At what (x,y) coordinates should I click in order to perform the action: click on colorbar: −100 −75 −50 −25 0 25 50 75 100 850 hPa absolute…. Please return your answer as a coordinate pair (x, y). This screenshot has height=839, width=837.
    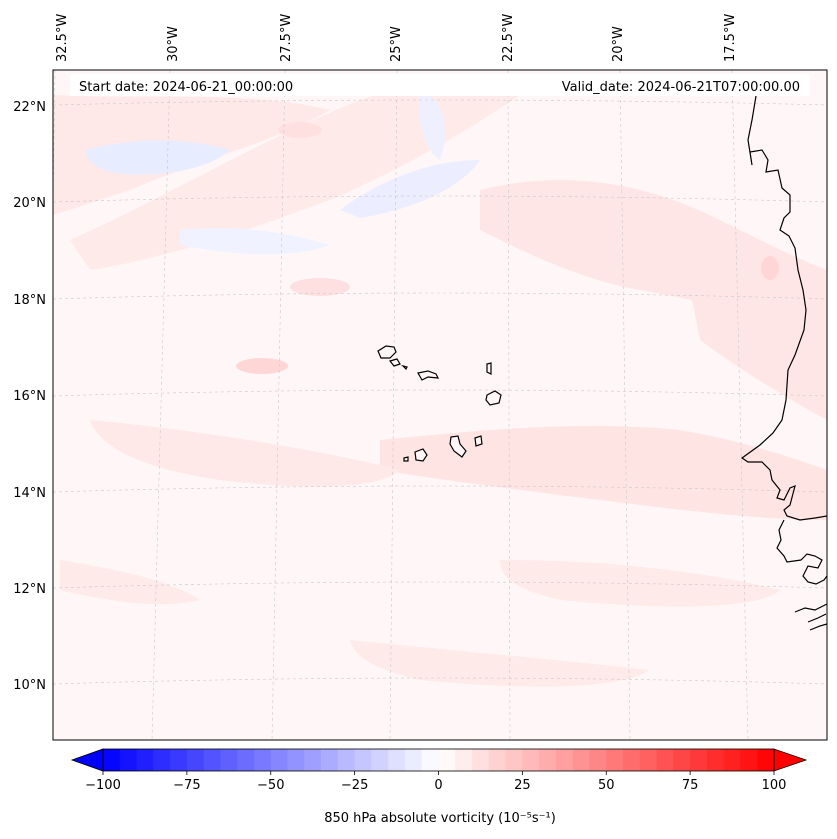
    Looking at the image, I should click on (439, 787).